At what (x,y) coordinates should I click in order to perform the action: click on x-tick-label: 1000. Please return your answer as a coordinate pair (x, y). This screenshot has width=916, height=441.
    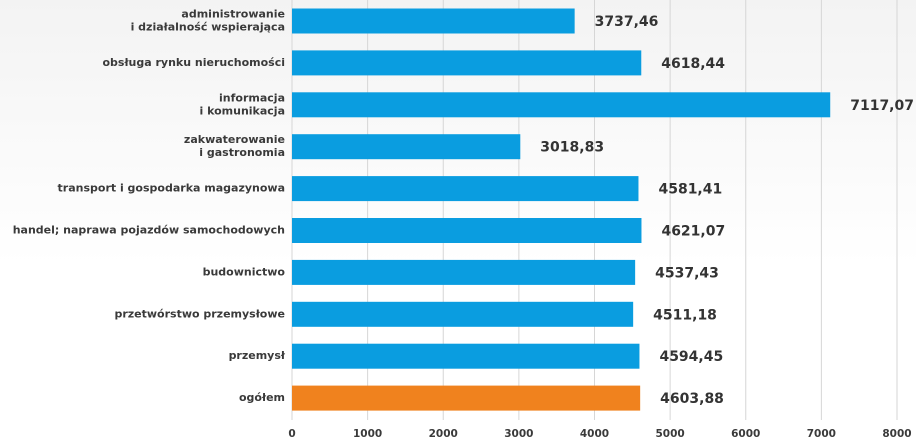
    Looking at the image, I should click on (367, 434).